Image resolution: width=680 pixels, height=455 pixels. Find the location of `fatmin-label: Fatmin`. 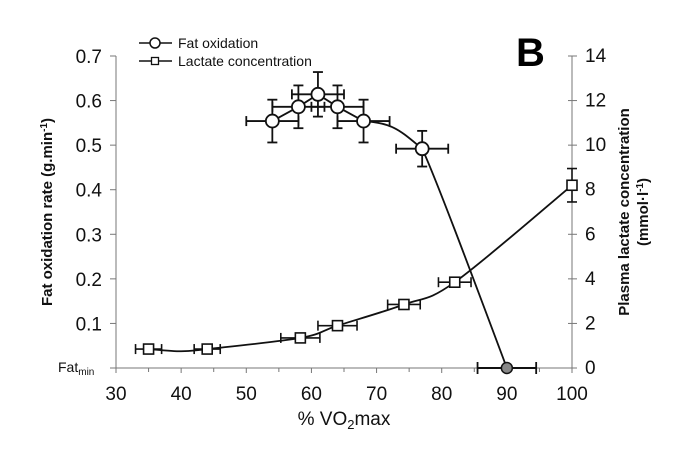

fatmin-label: Fatmin is located at coordinates (76, 368).